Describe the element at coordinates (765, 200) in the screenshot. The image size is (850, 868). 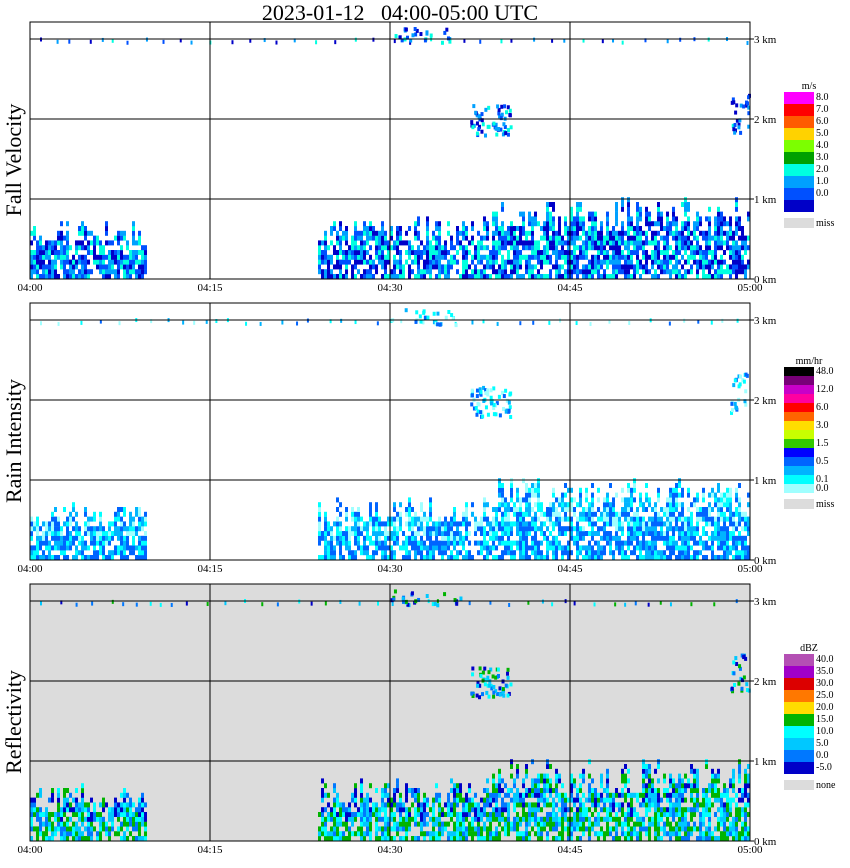
I see `panel-1-y-tick: 1 km` at that location.